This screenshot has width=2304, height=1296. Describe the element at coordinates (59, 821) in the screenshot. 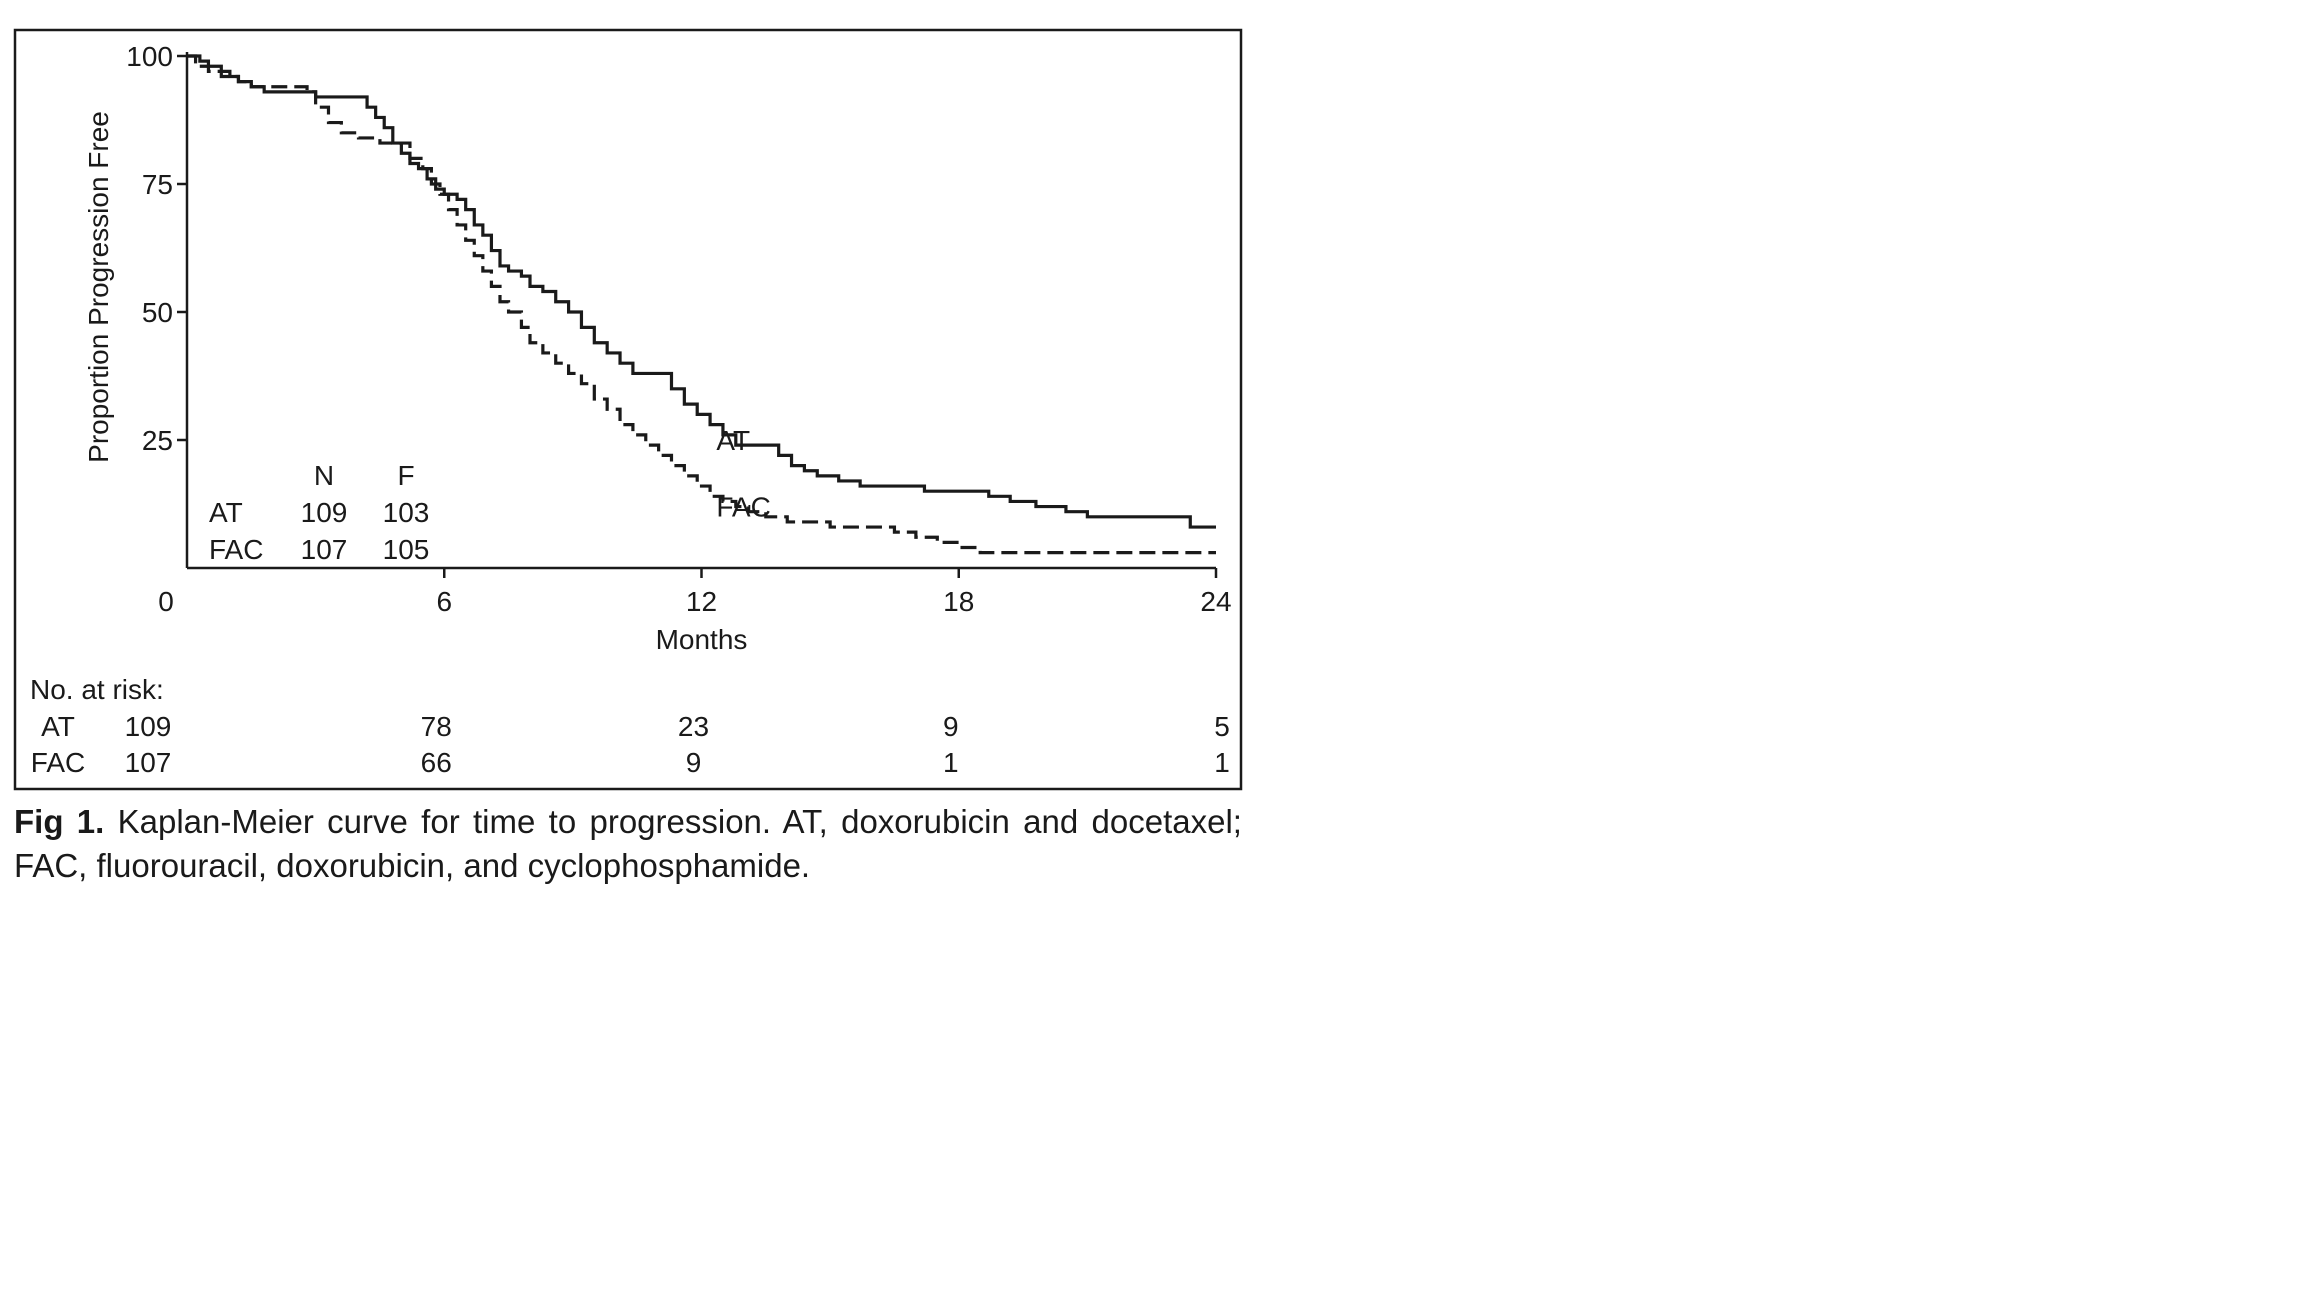

I see `caption-label: Fig 1.` at that location.